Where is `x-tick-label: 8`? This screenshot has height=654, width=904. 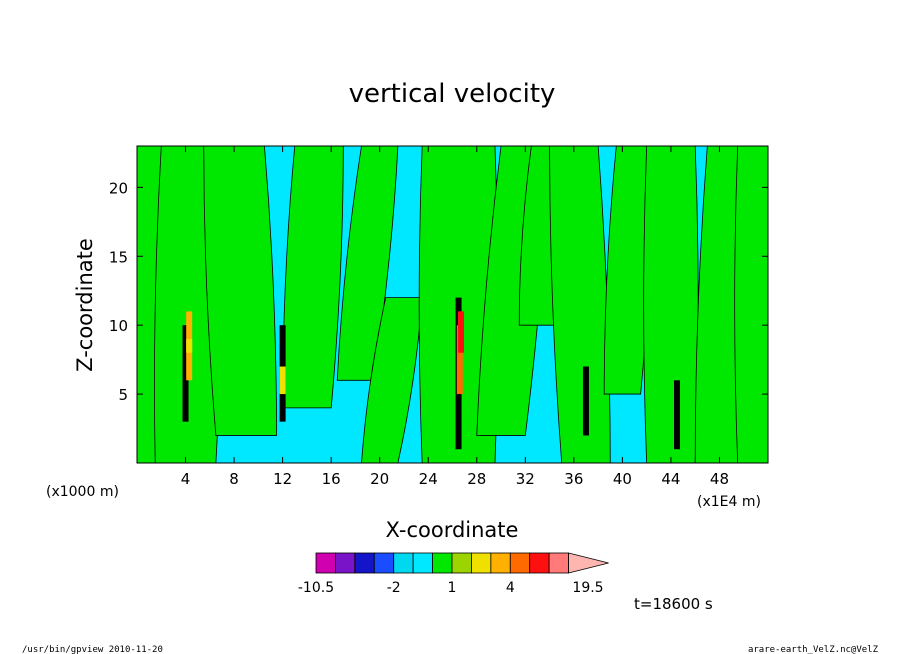
x-tick-label: 8 is located at coordinates (234, 479).